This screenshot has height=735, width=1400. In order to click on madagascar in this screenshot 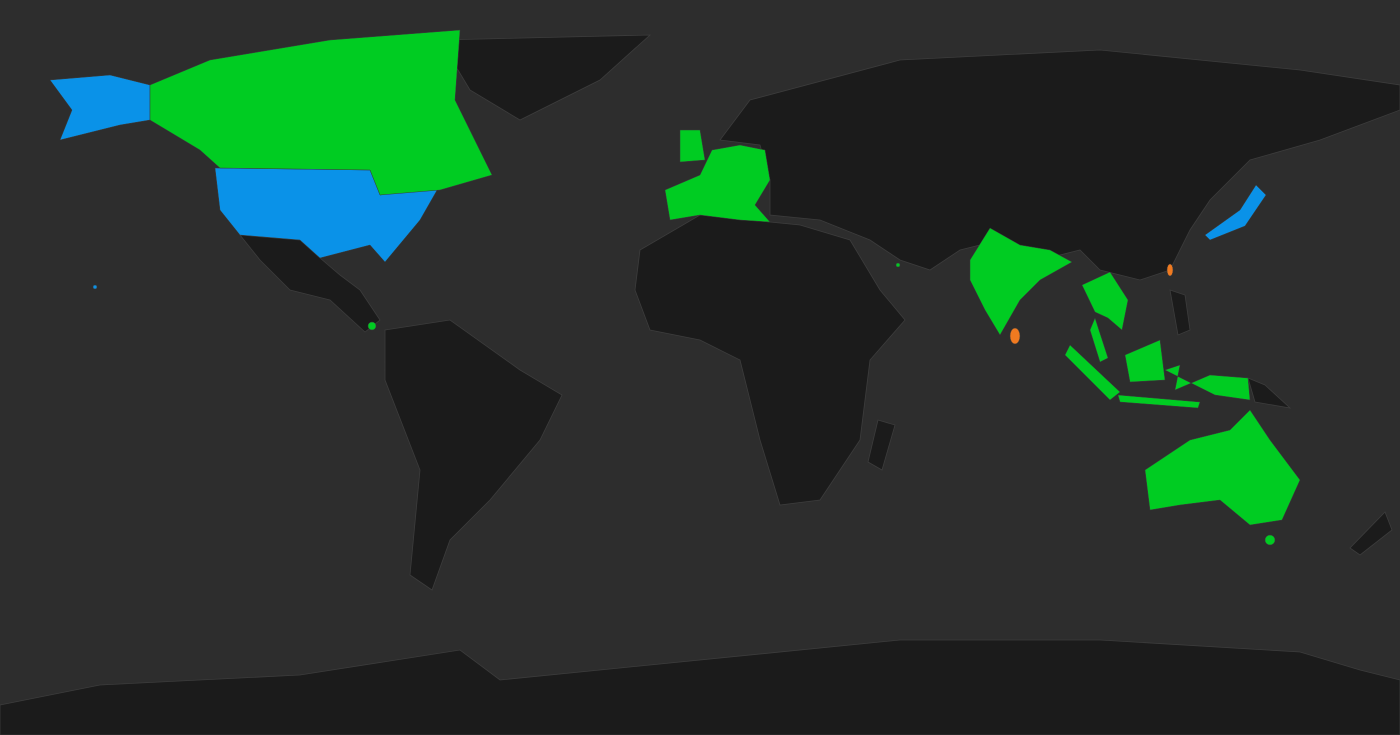, I will do `click(881, 445)`.